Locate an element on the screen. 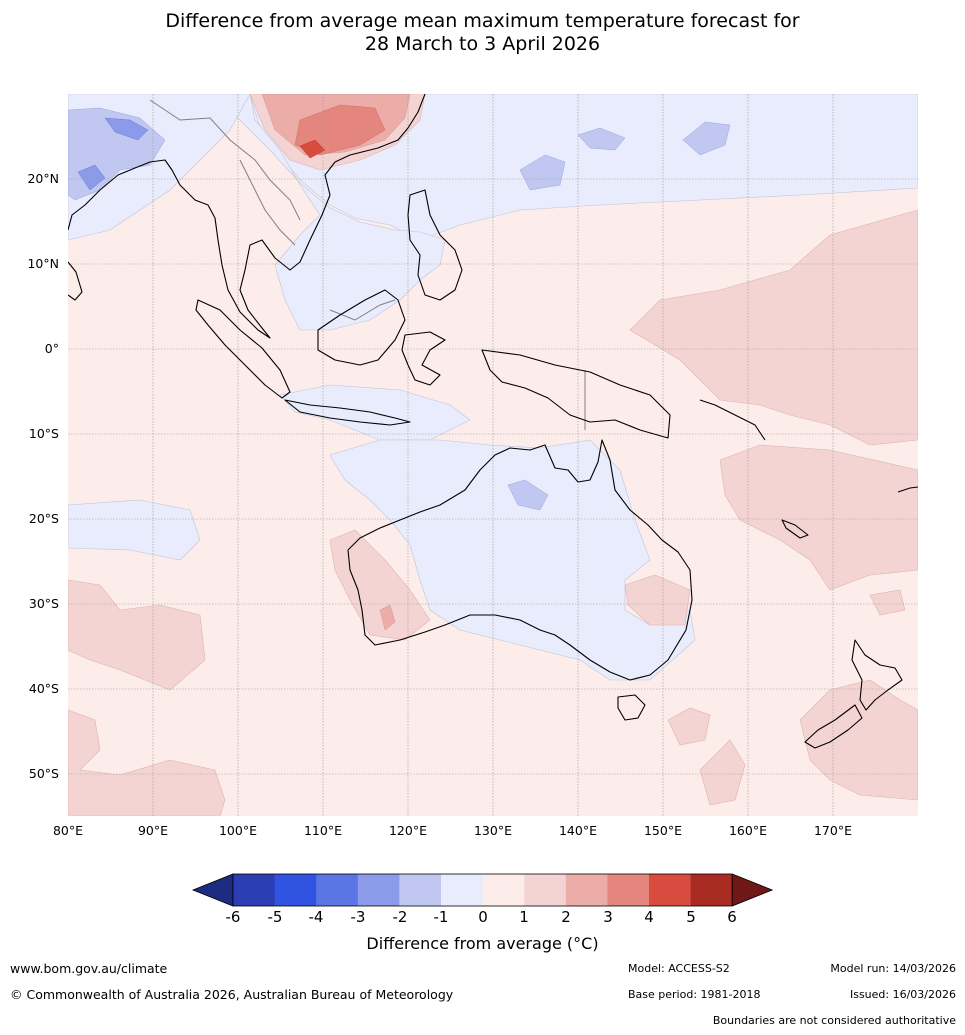 The image size is (965, 1035). anomaly-patch-minus2-e is located at coordinates (528, 495).